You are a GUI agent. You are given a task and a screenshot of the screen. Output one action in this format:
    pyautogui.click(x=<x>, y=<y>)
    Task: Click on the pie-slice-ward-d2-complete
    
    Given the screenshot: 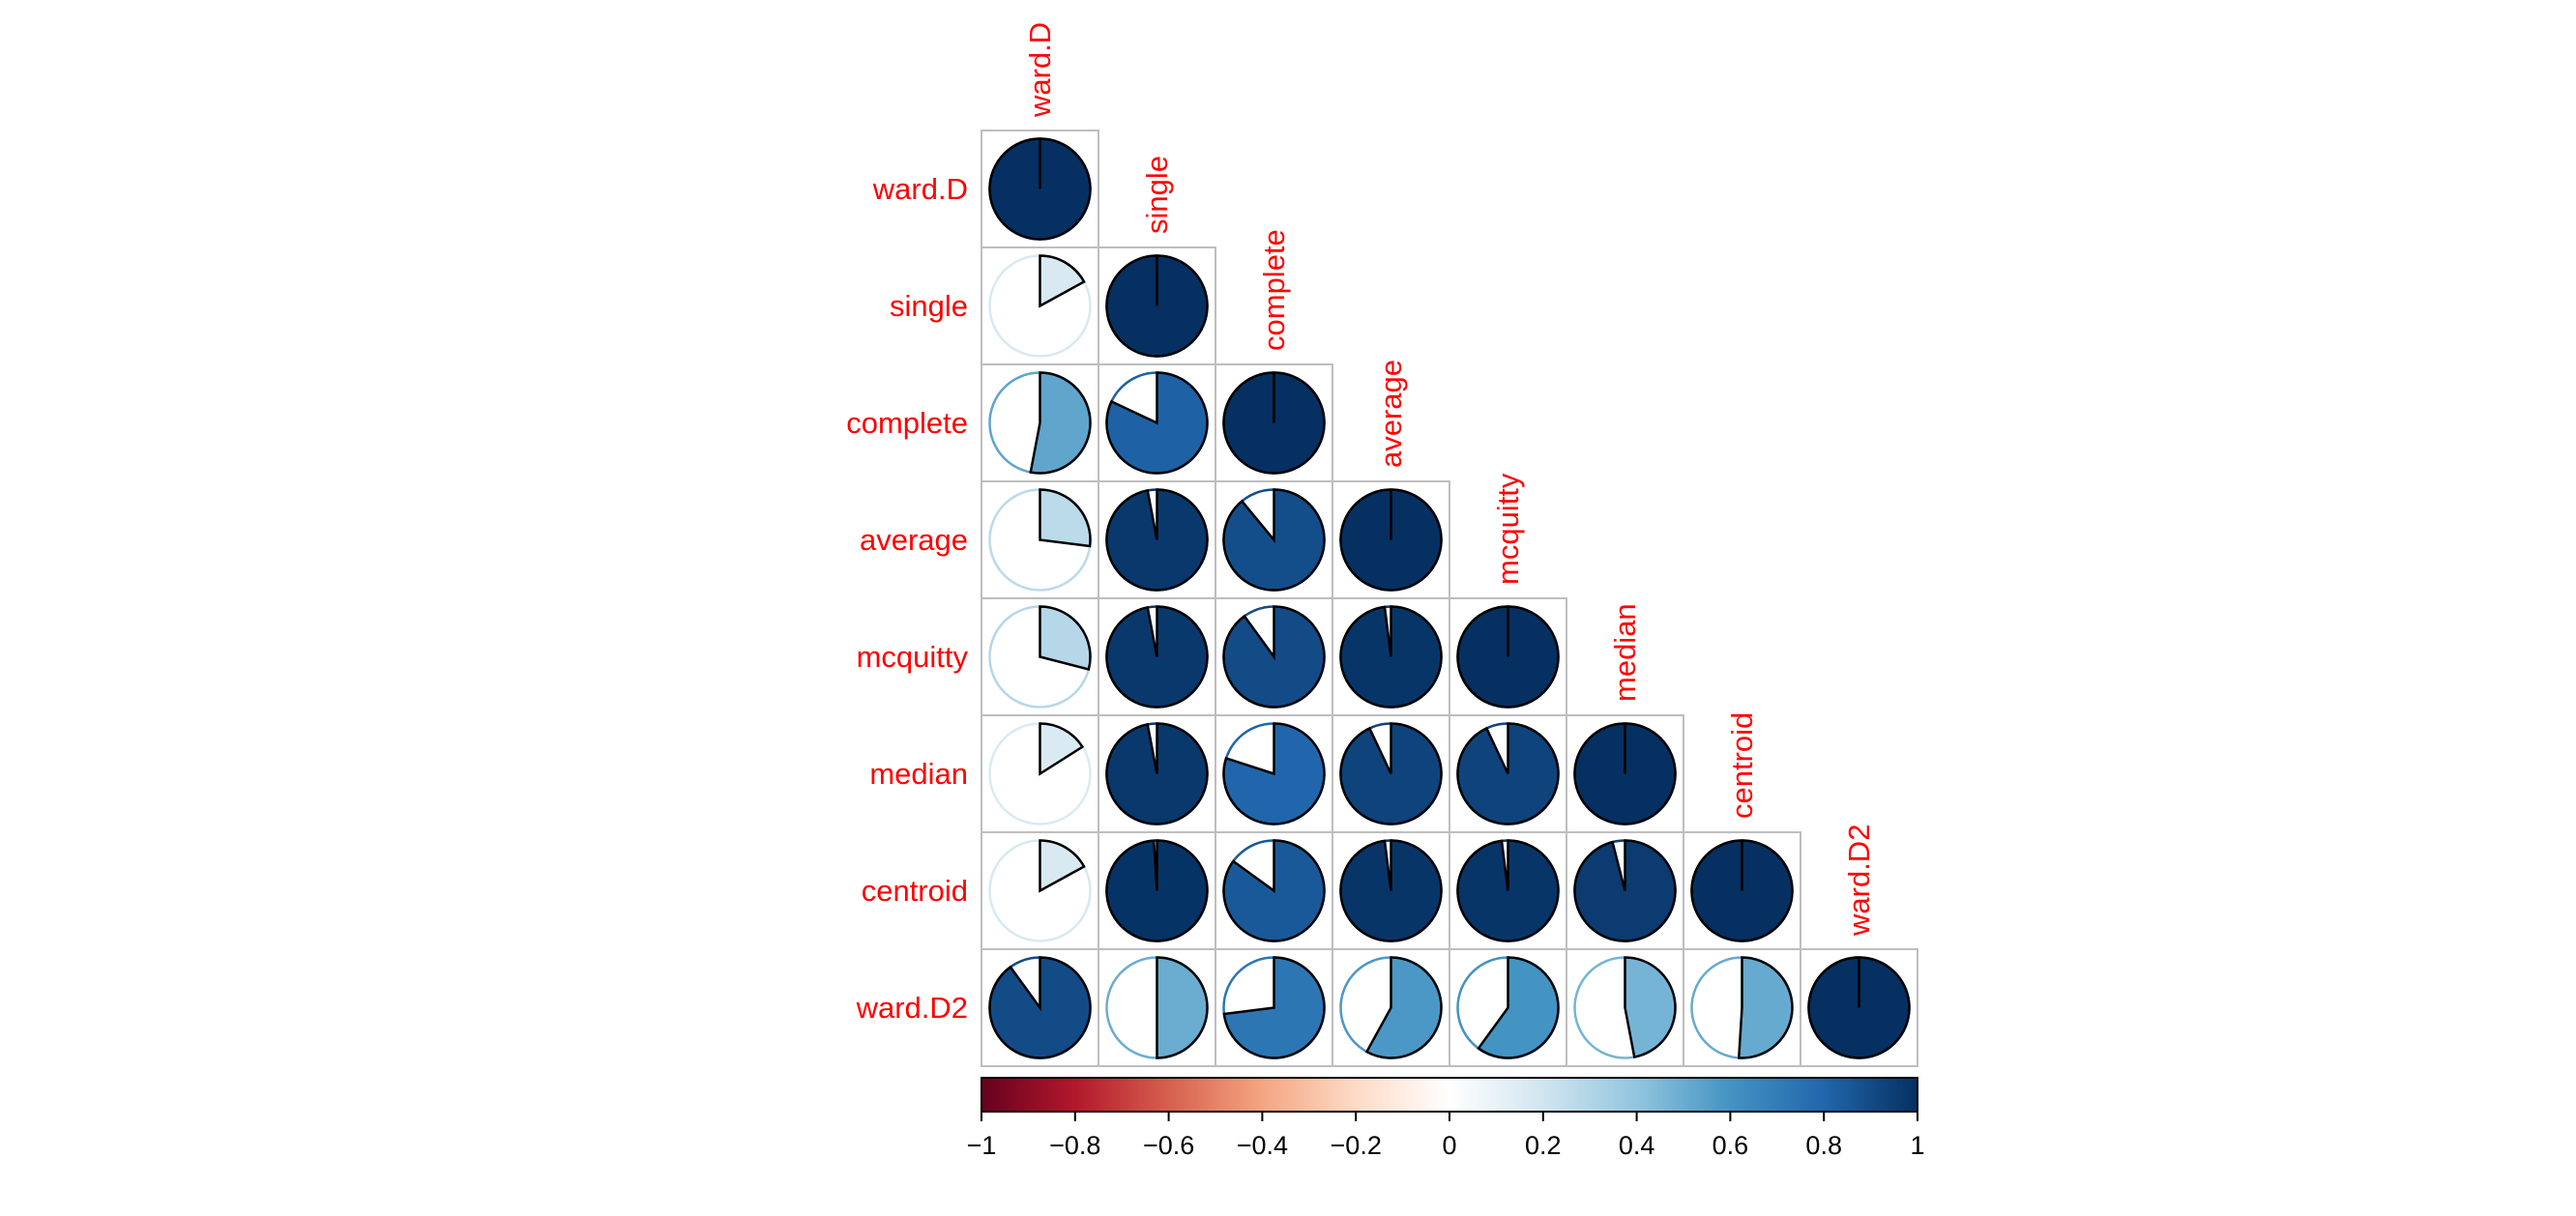 What is the action you would take?
    pyautogui.click(x=1274, y=1008)
    